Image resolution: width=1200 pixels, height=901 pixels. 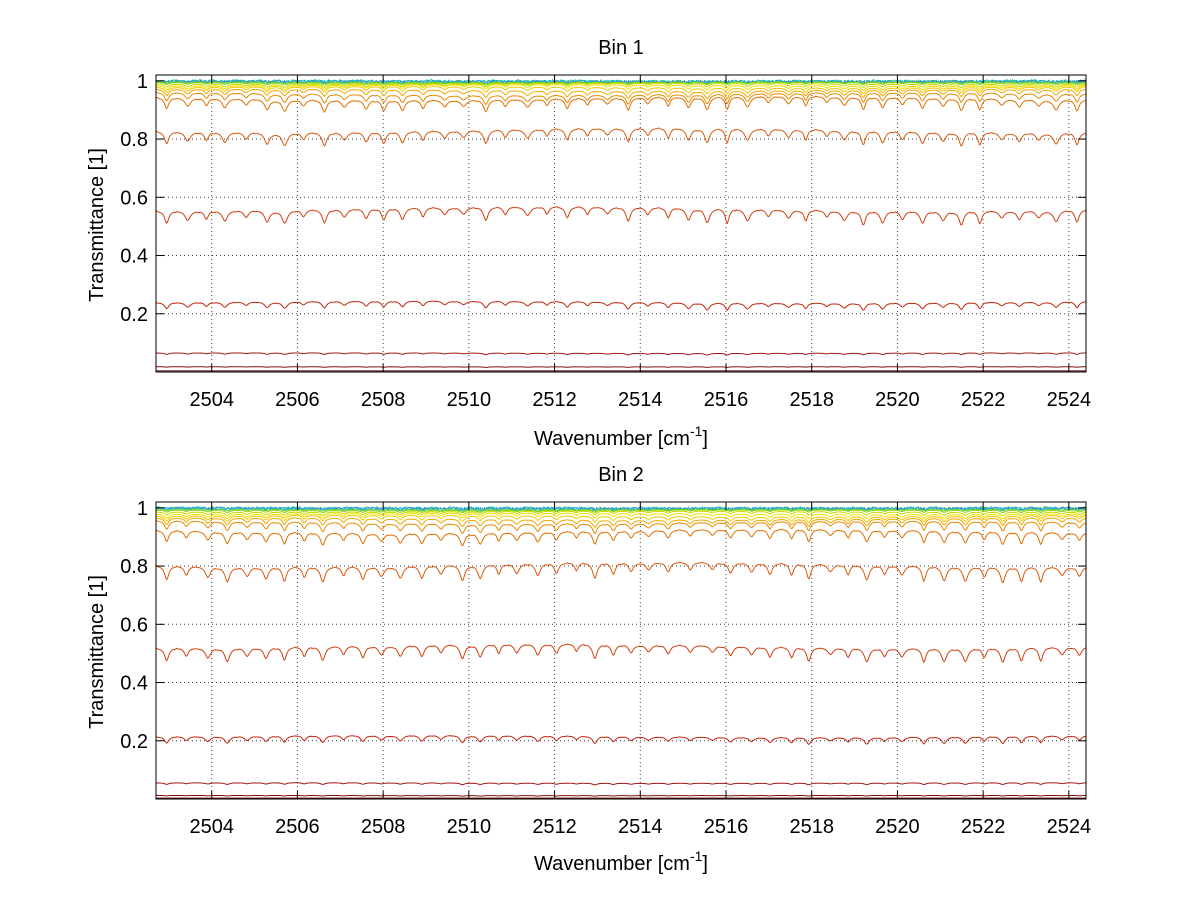 What do you see at coordinates (621, 48) in the screenshot?
I see `chart-title: Bin 1` at bounding box center [621, 48].